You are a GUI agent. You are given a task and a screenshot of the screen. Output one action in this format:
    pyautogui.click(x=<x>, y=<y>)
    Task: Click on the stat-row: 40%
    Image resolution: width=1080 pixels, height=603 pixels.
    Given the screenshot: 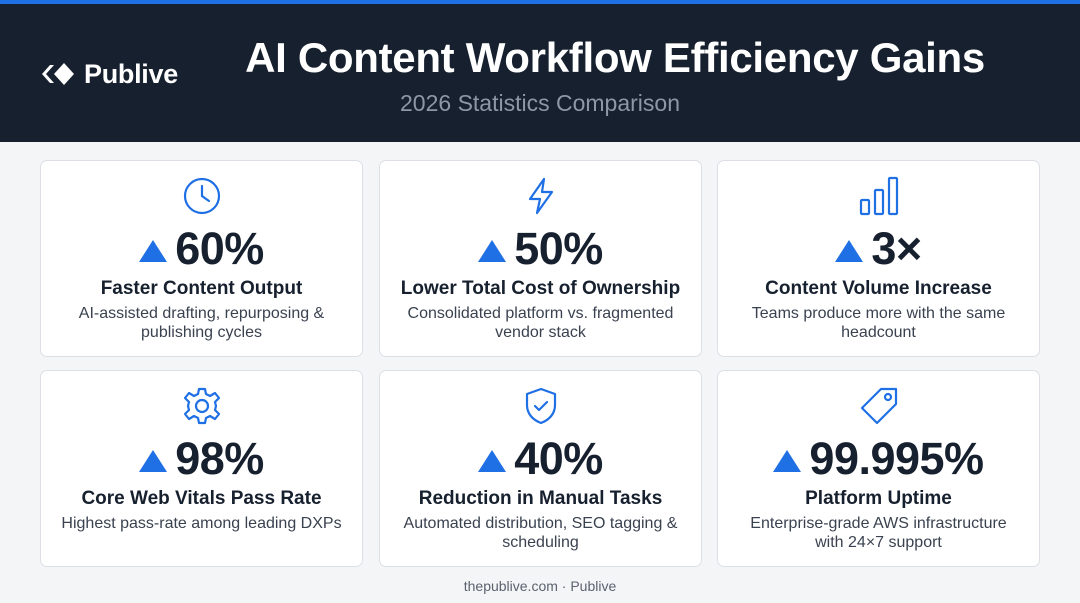 What is the action you would take?
    pyautogui.click(x=540, y=459)
    